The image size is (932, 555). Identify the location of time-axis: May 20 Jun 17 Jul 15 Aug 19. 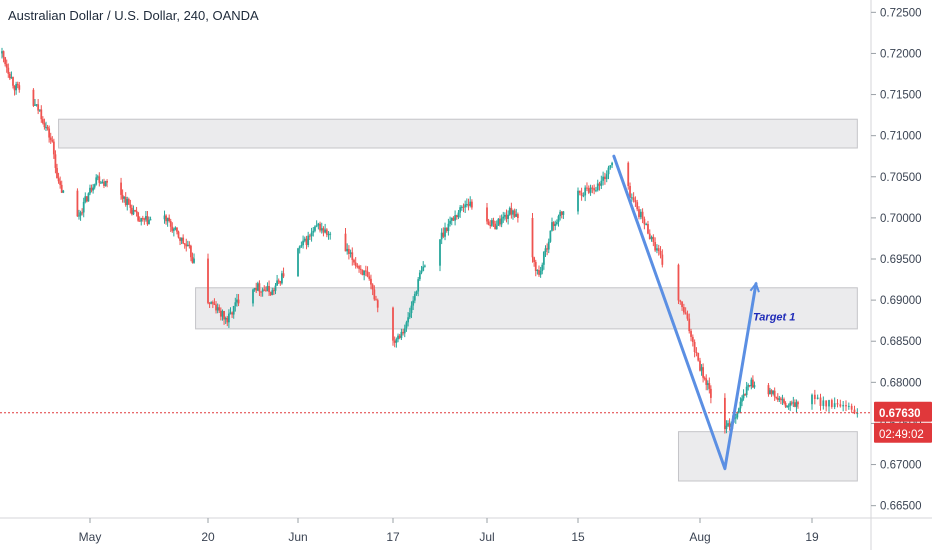
(449, 531).